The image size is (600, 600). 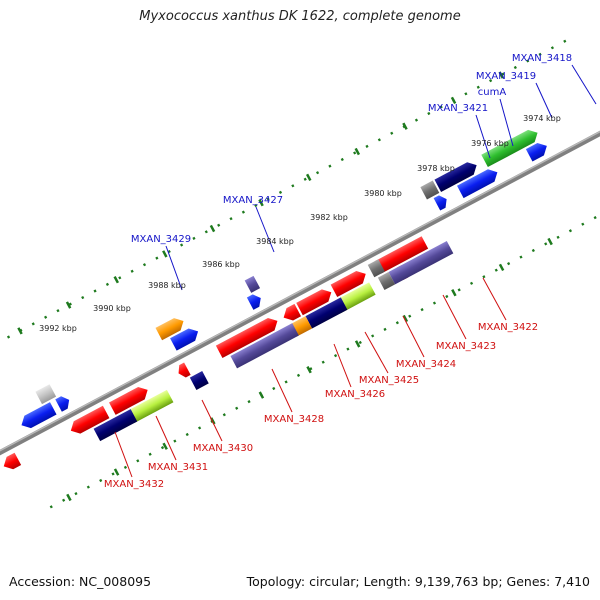 What do you see at coordinates (492, 92) in the screenshot?
I see `gene-label-top: cumA` at bounding box center [492, 92].